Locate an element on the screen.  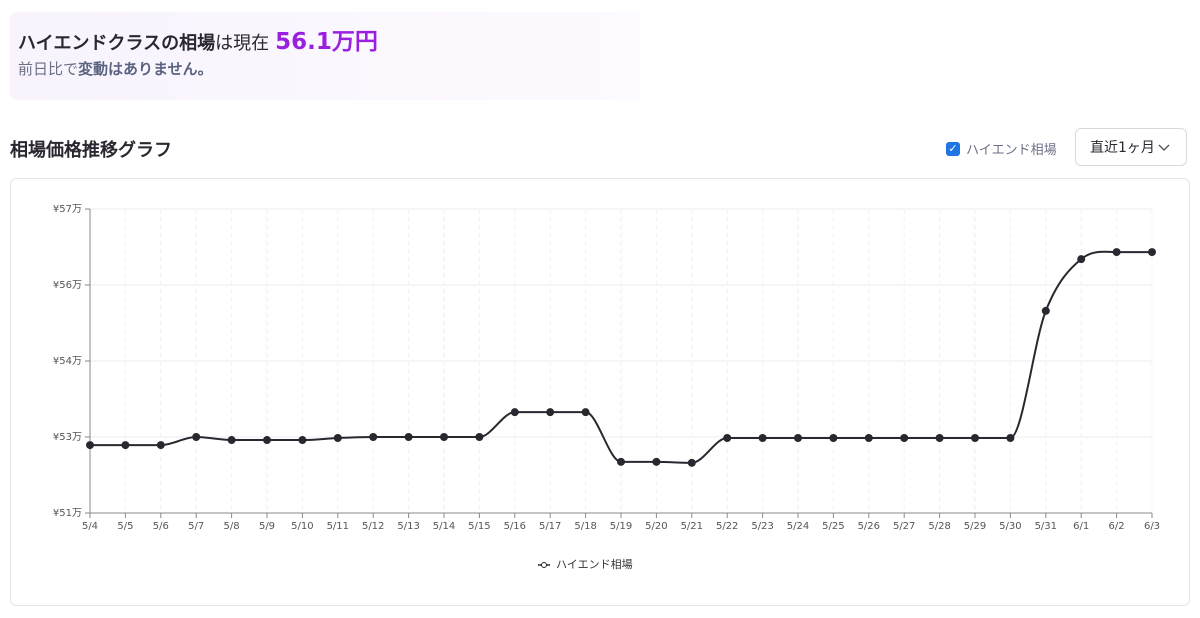
change-prefix: 前日比で is located at coordinates (48, 69).